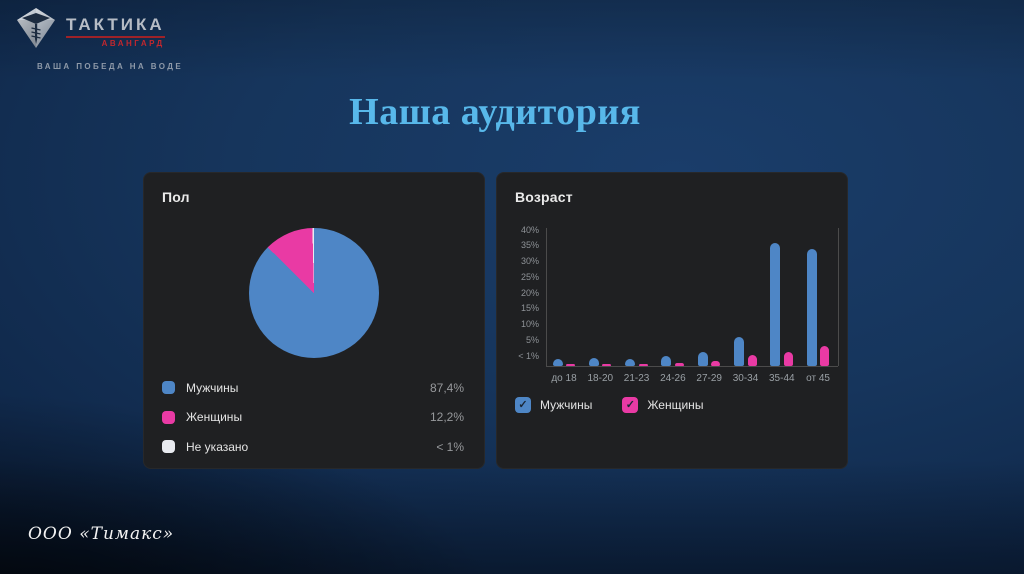 This screenshot has width=1024, height=574. What do you see at coordinates (709, 378) in the screenshot?
I see `x-axis-label-4: 27-29` at bounding box center [709, 378].